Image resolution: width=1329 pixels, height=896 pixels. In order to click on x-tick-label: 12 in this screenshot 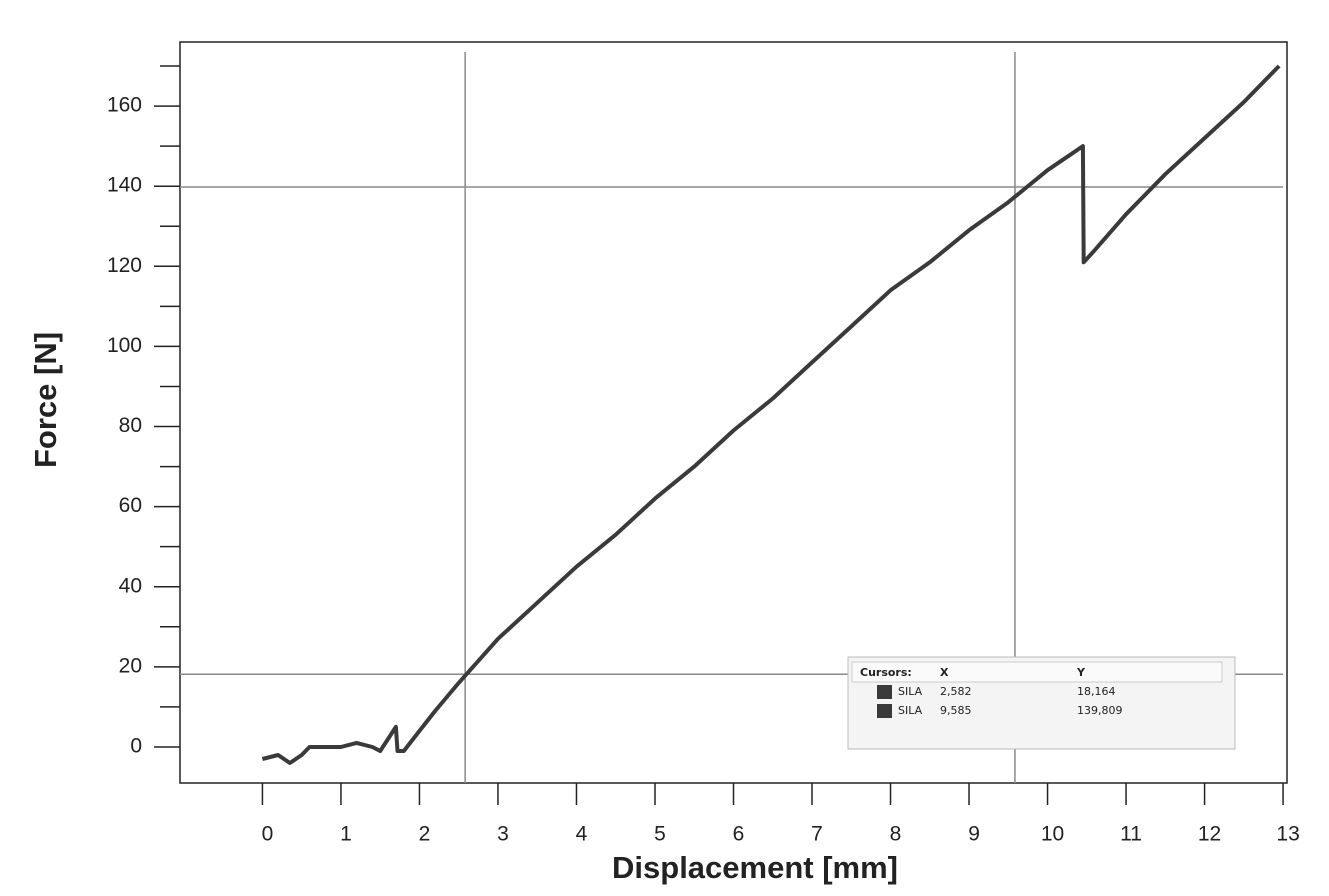, I will do `click(1209, 834)`.